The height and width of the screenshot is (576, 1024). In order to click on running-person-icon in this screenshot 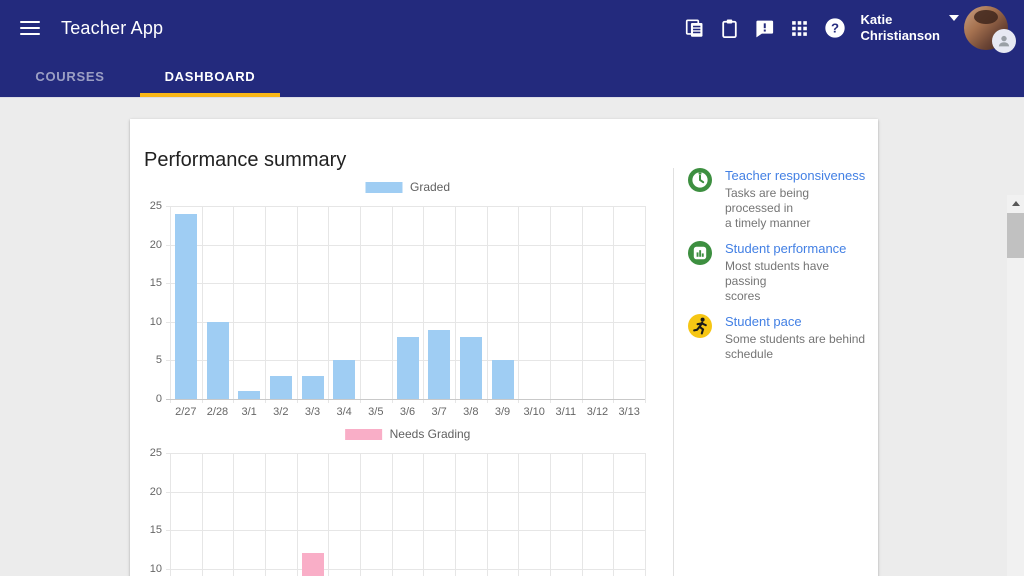, I will do `click(700, 326)`.